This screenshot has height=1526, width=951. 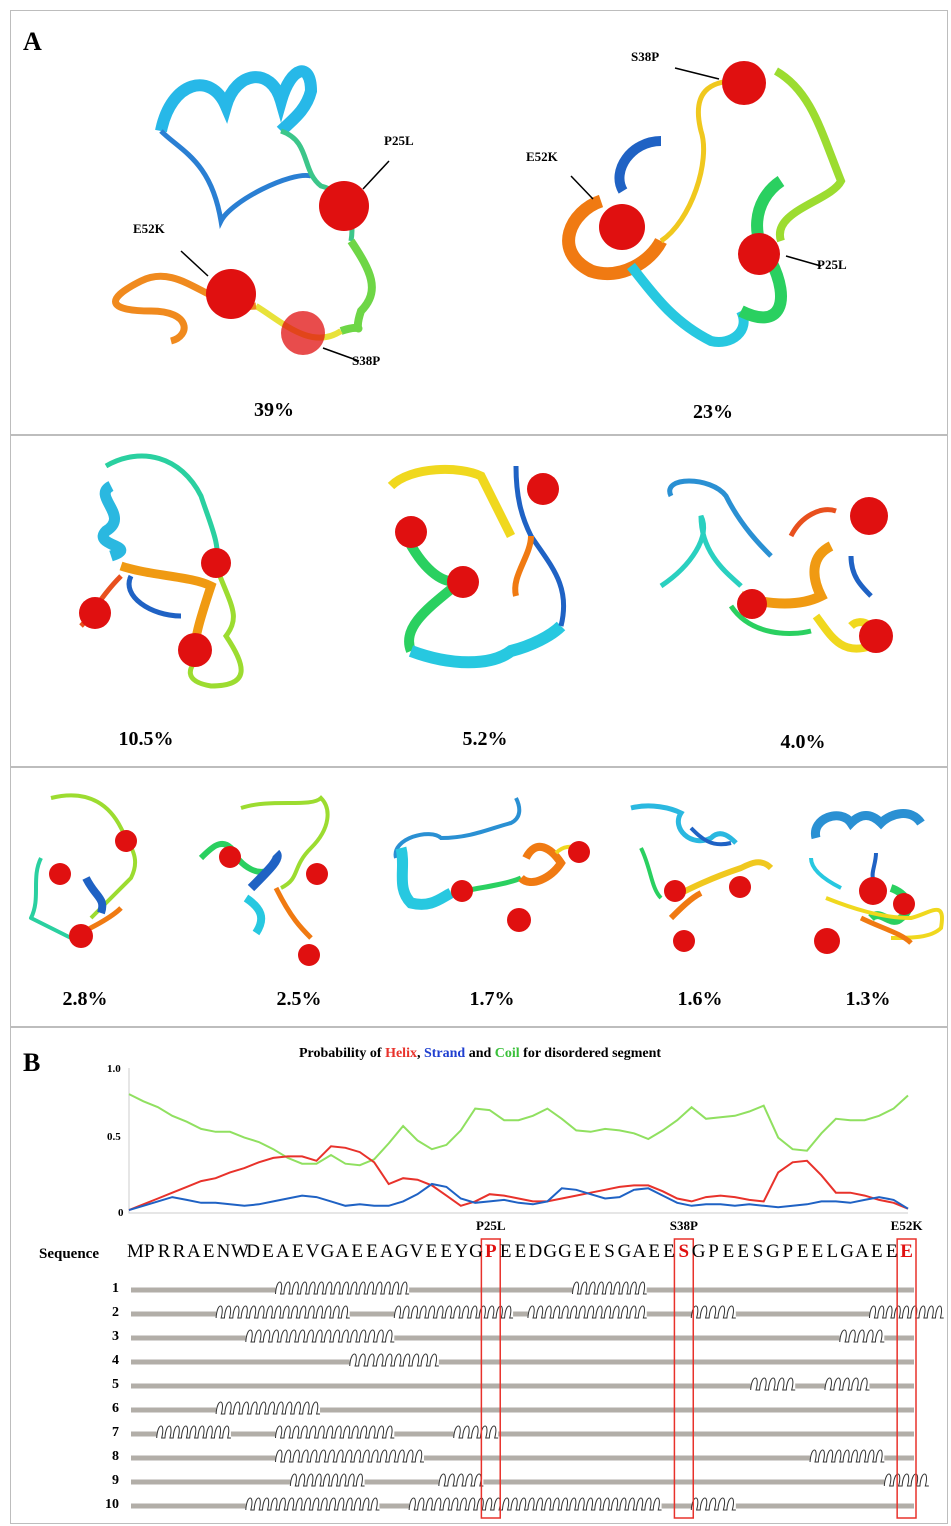 What do you see at coordinates (486, 571) in the screenshot?
I see `middle-structures-image` at bounding box center [486, 571].